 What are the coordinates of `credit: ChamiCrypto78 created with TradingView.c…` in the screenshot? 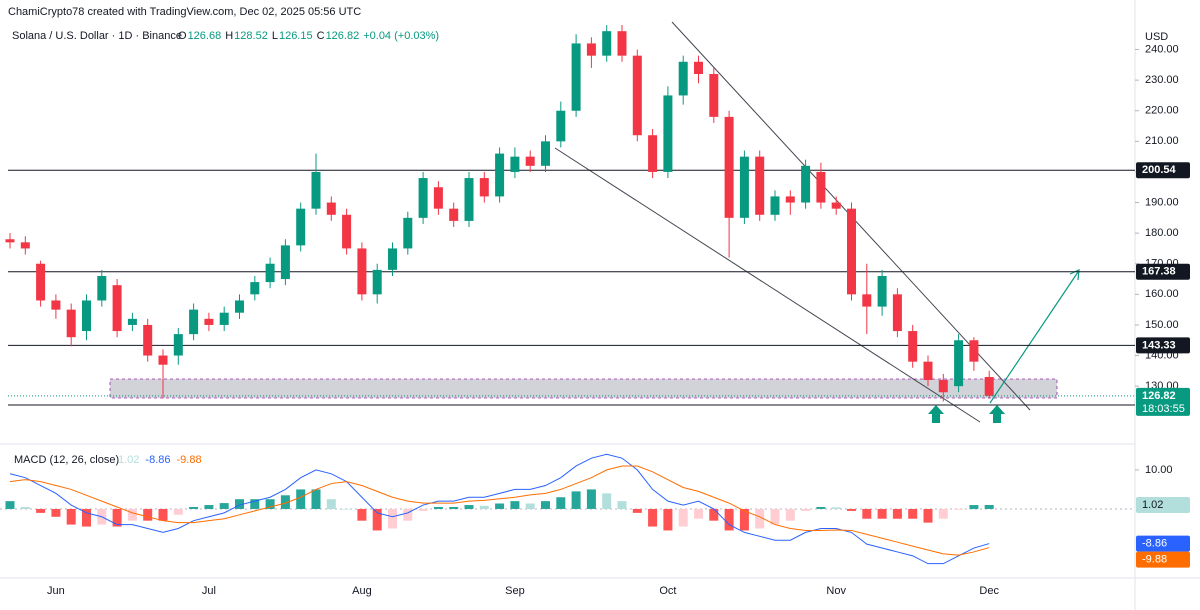 It's located at (184, 12).